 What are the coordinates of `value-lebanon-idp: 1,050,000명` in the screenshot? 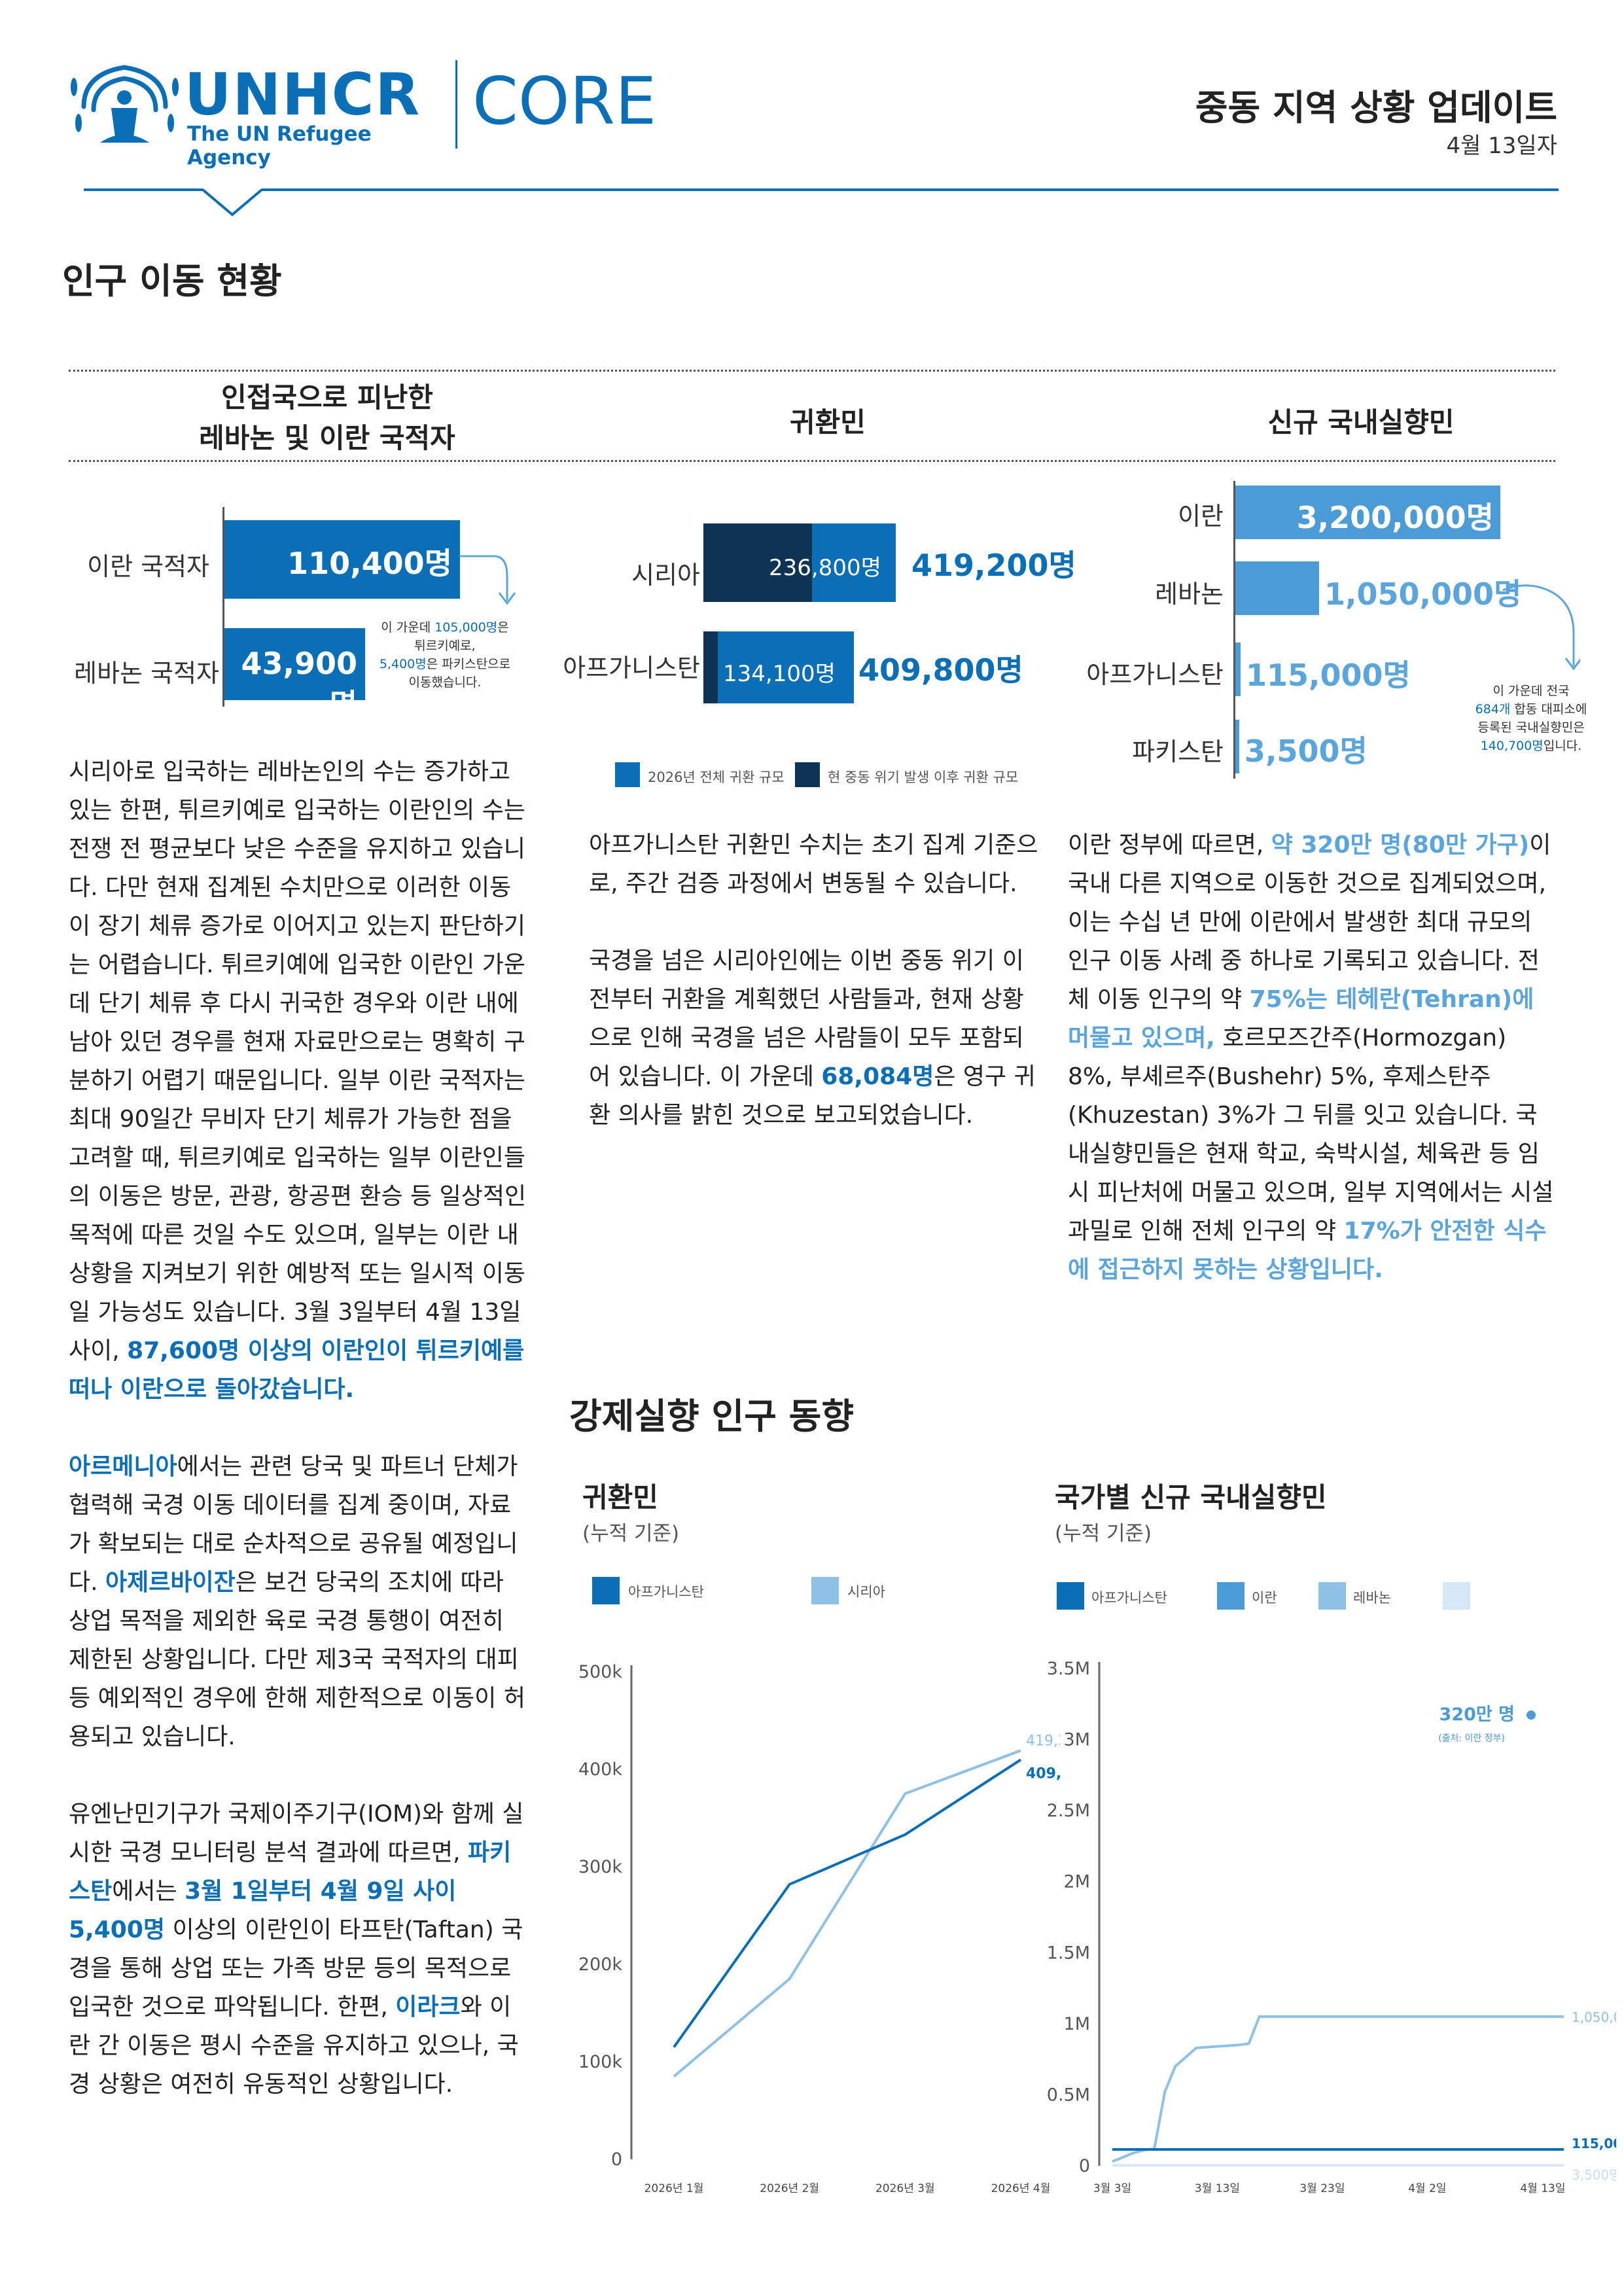 It's located at (1423, 594).